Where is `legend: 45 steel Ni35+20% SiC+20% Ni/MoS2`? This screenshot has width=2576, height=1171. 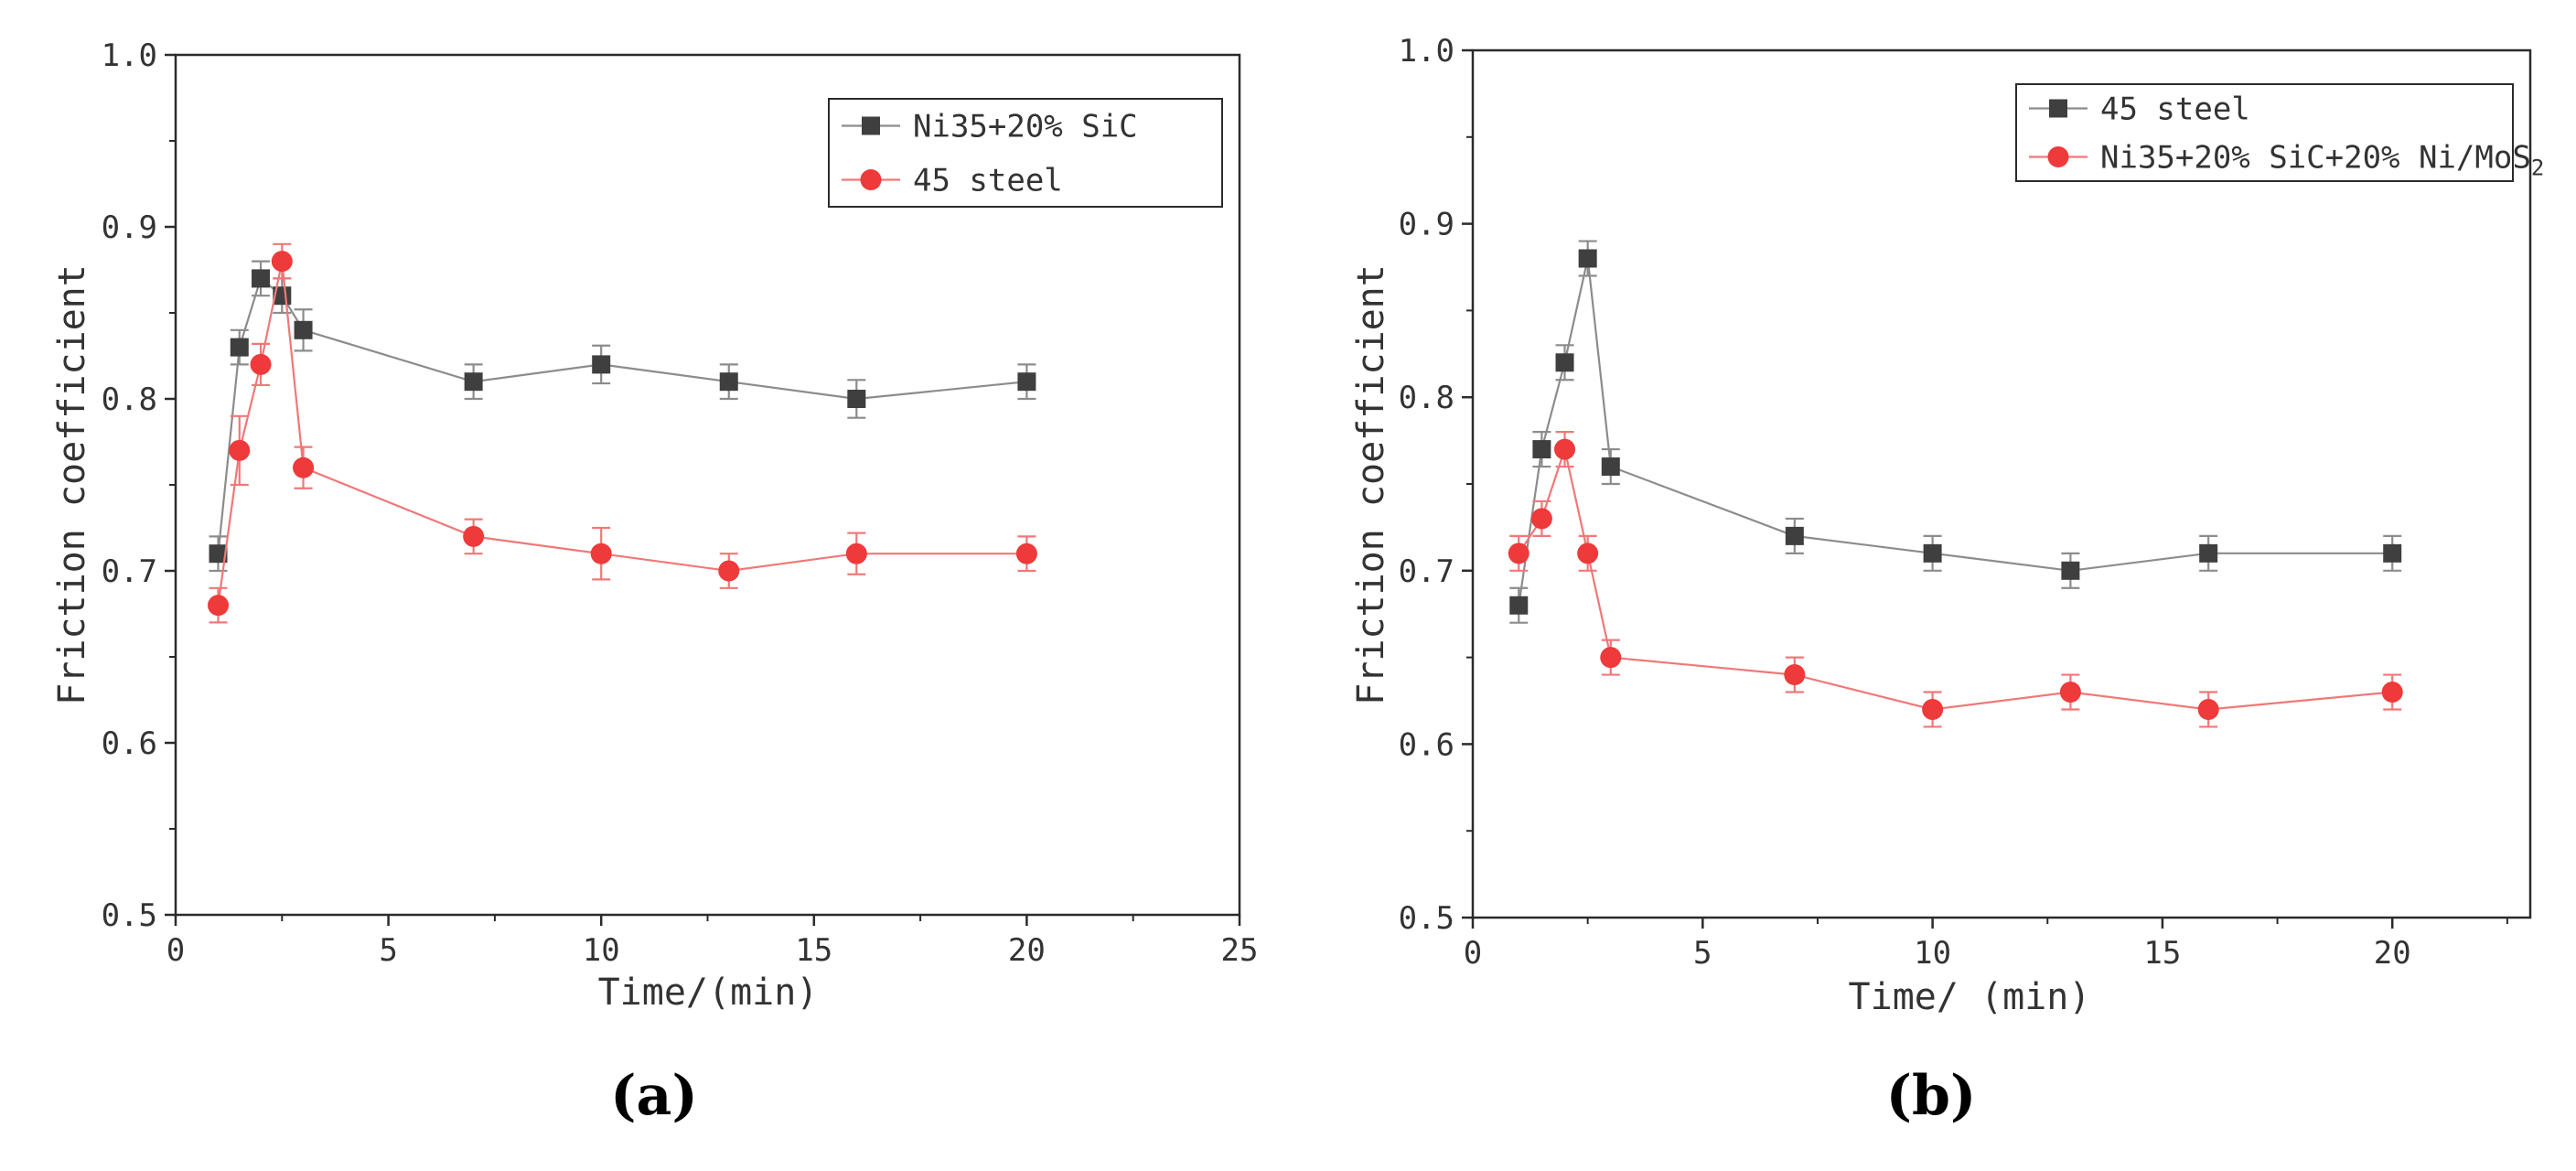
legend: 45 steel Ni35+20% SiC+20% Ni/MoS2 is located at coordinates (2280, 132).